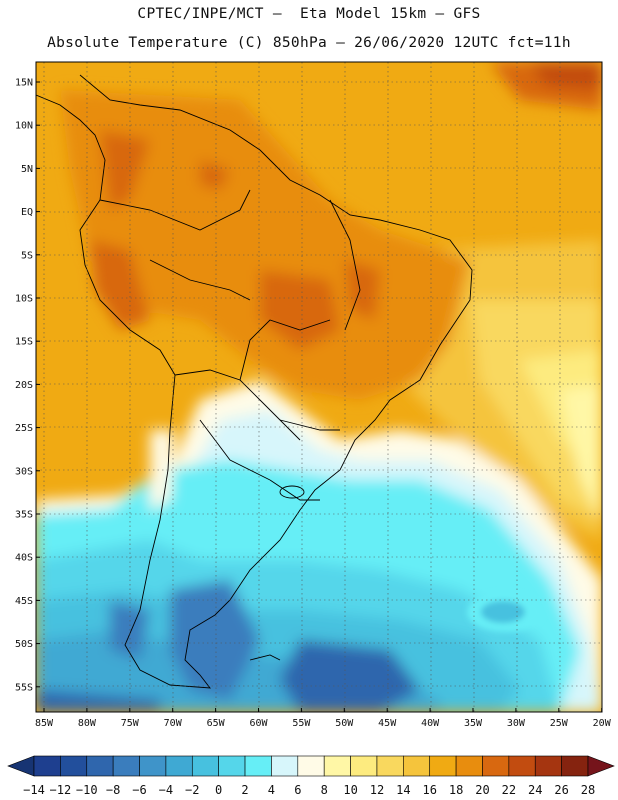  What do you see at coordinates (24, 515) in the screenshot?
I see `lat-tick-label: 35S` at bounding box center [24, 515].